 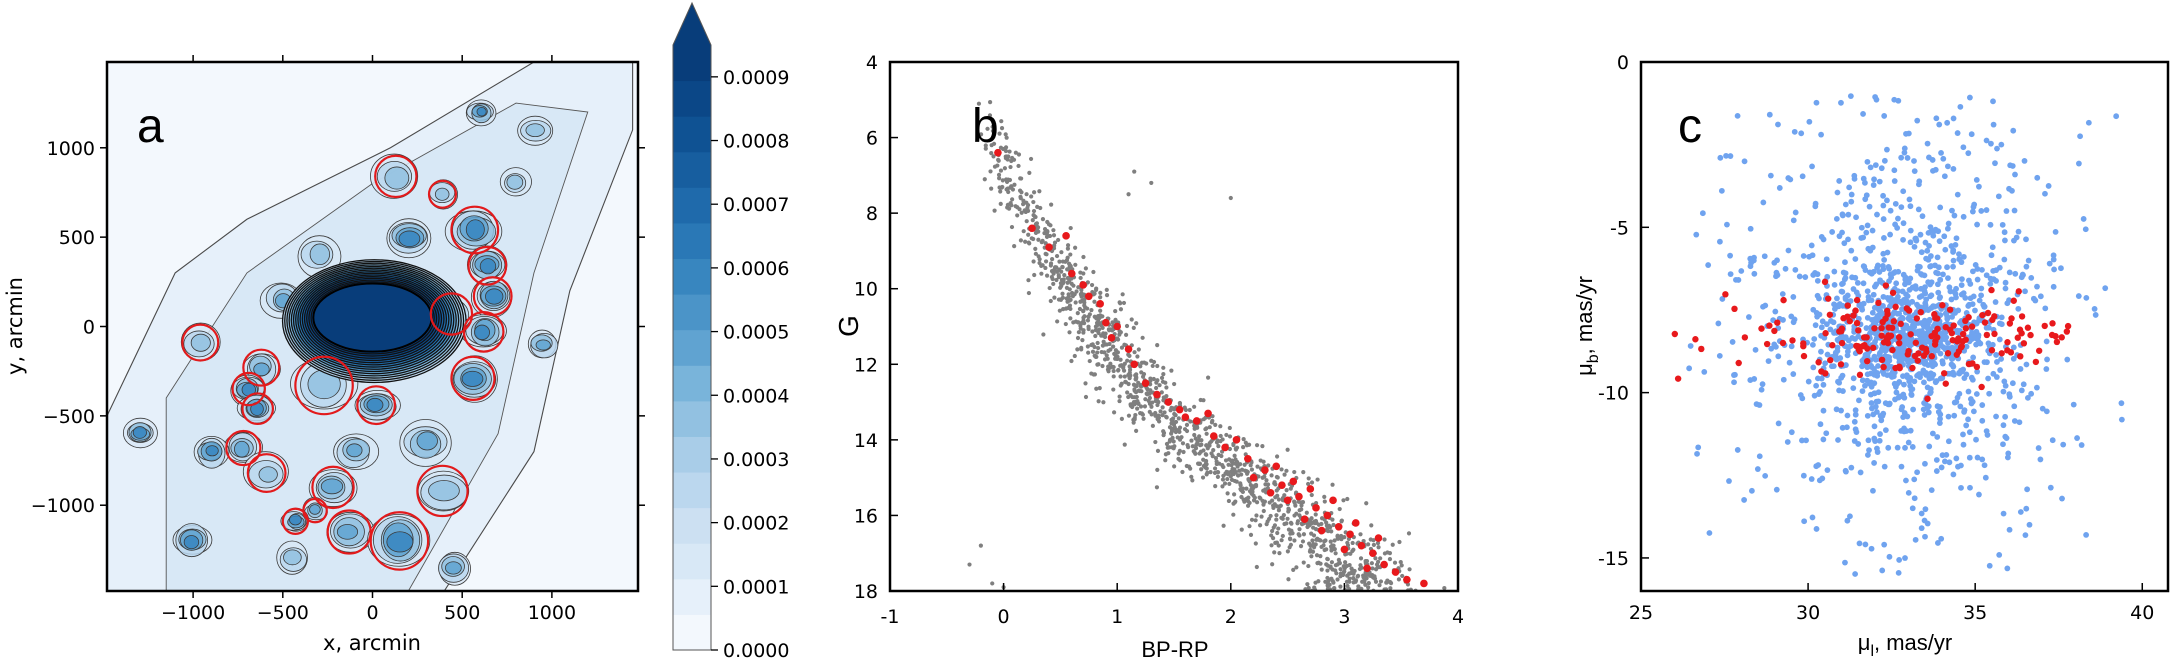 What do you see at coordinates (295, 521) in the screenshot?
I see `panel-a-cluster-circle` at bounding box center [295, 521].